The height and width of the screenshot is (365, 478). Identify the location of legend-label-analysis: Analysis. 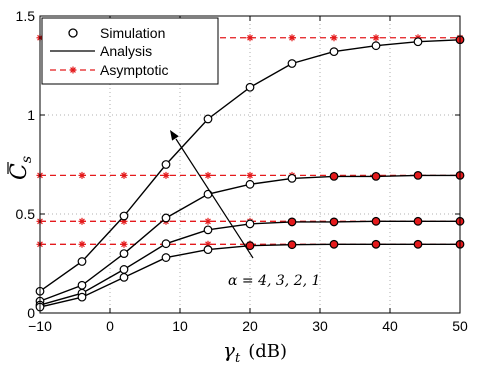
(126, 51).